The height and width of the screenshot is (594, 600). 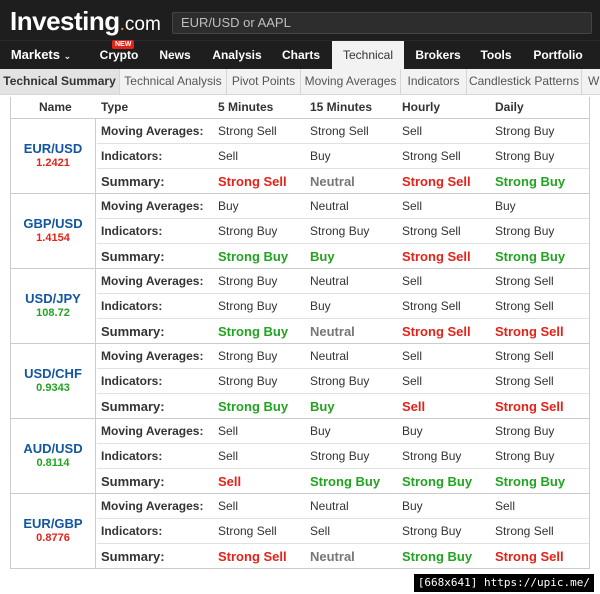 What do you see at coordinates (264, 81) in the screenshot?
I see `tab-pivot-points: Pivot Points` at bounding box center [264, 81].